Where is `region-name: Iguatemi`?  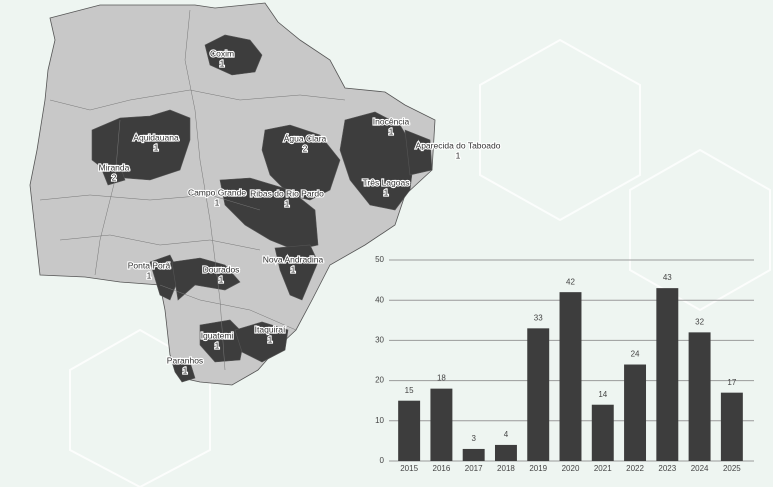
region-name: Iguatemi is located at coordinates (217, 335).